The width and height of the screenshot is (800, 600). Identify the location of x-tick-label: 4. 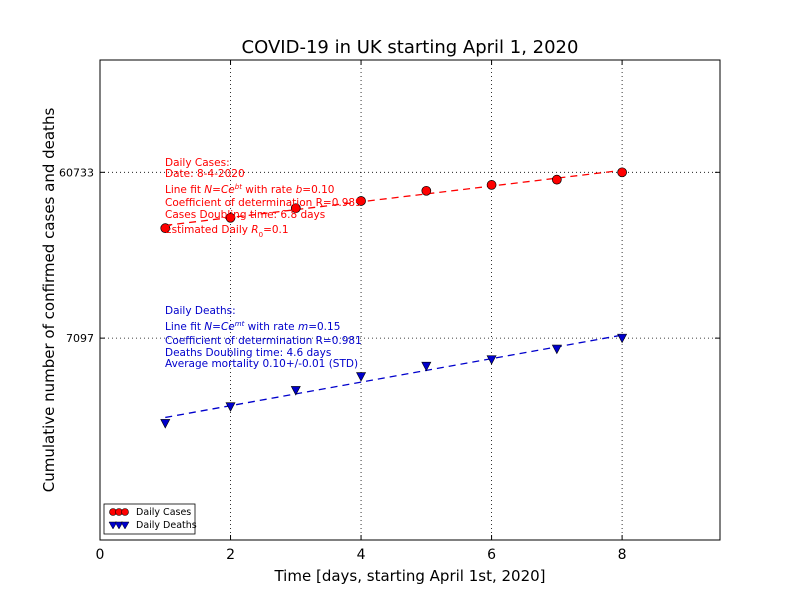
(361, 555).